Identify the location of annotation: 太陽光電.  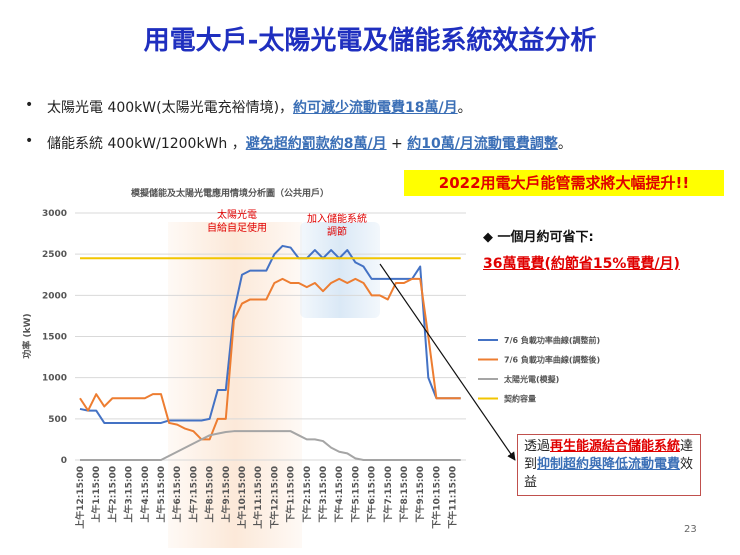
(237, 214).